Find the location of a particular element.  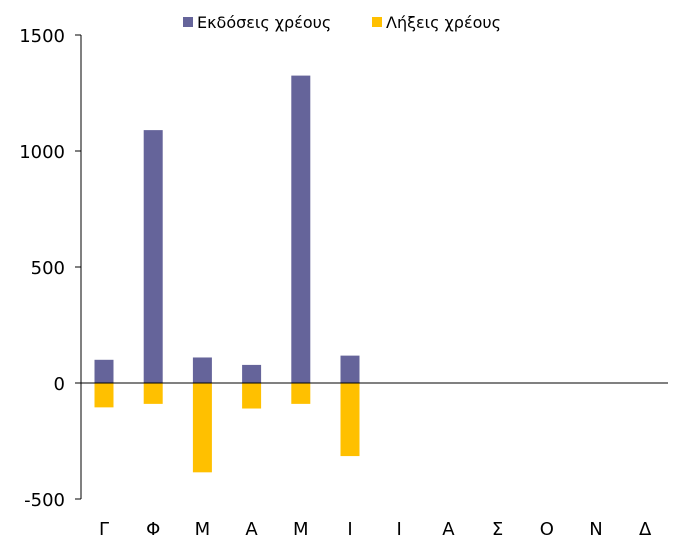

y-tick-label: -500 is located at coordinates (44, 500).